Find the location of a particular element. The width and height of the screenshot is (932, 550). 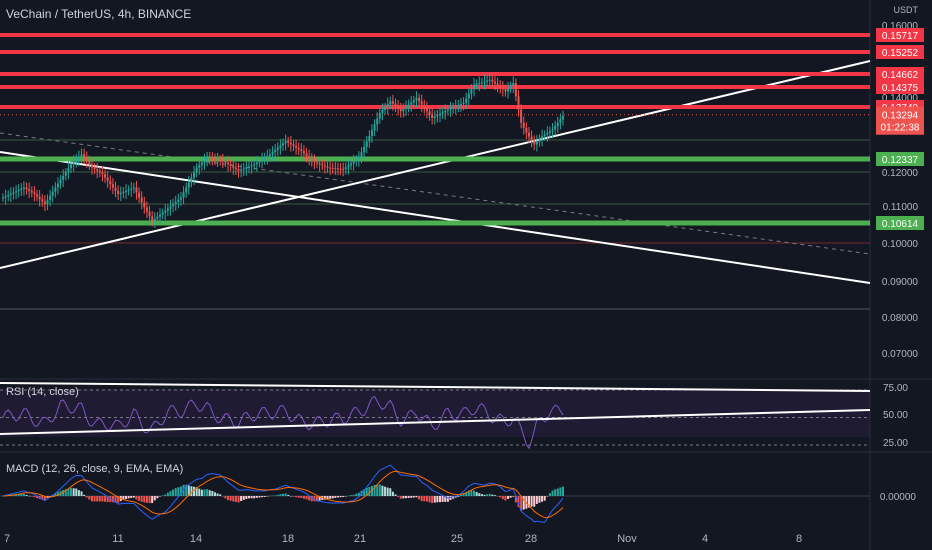

resistance-label-box is located at coordinates (900, 87).